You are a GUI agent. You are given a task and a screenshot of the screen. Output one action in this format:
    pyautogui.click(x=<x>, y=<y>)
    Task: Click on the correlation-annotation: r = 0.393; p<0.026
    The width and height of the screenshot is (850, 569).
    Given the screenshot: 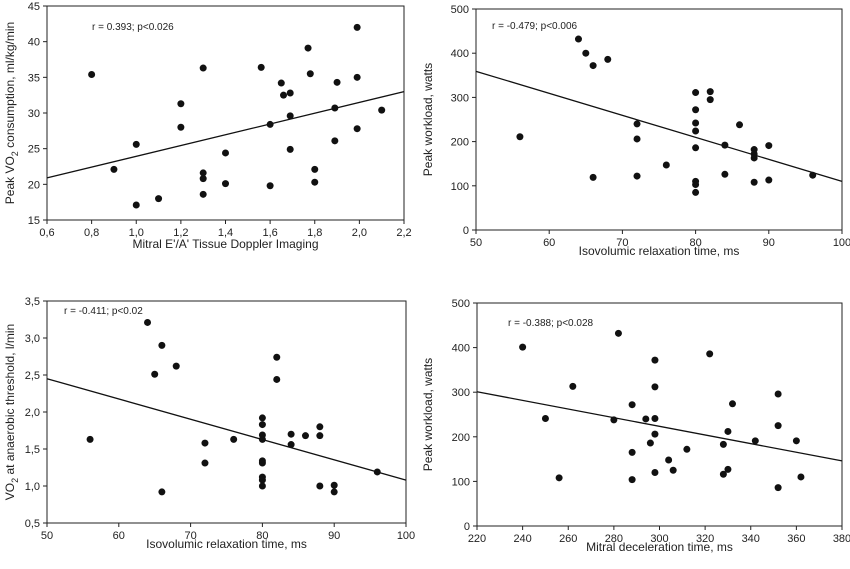 What is the action you would take?
    pyautogui.click(x=133, y=27)
    